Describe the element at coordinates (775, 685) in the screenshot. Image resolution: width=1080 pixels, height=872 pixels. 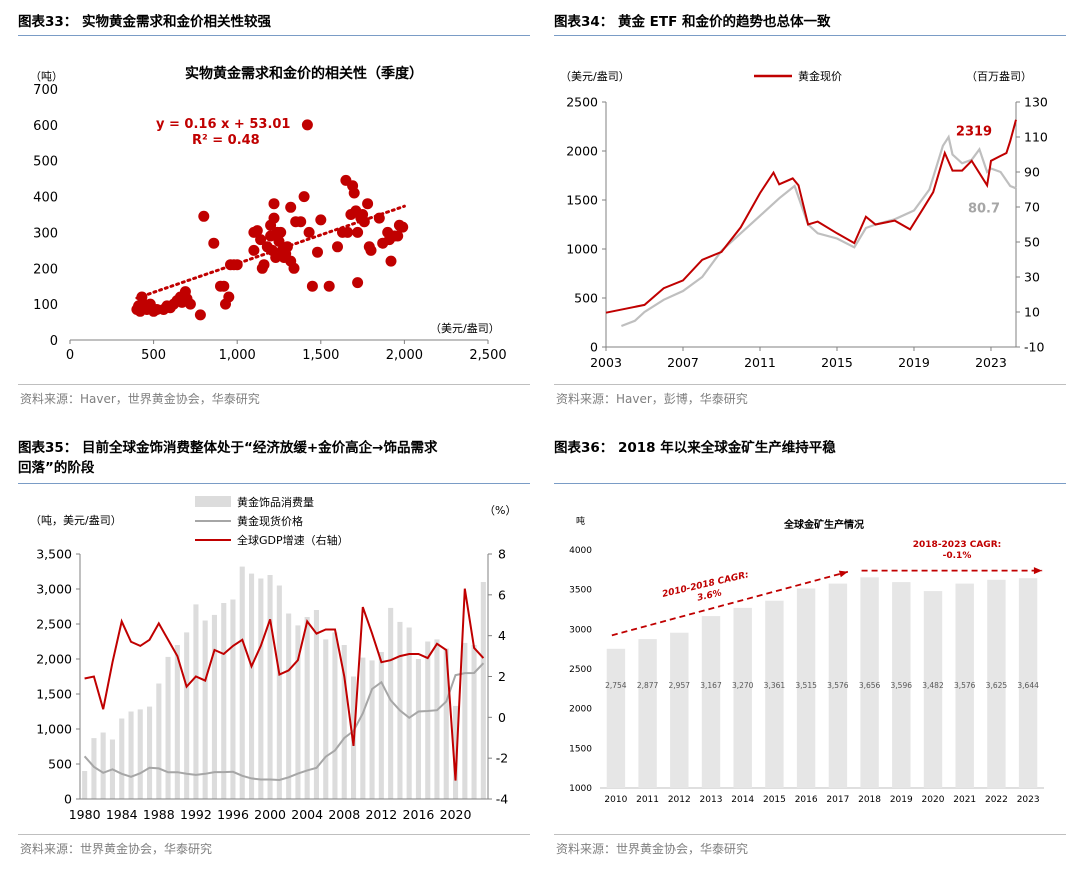
I see `bar-value-label: 3,361` at that location.